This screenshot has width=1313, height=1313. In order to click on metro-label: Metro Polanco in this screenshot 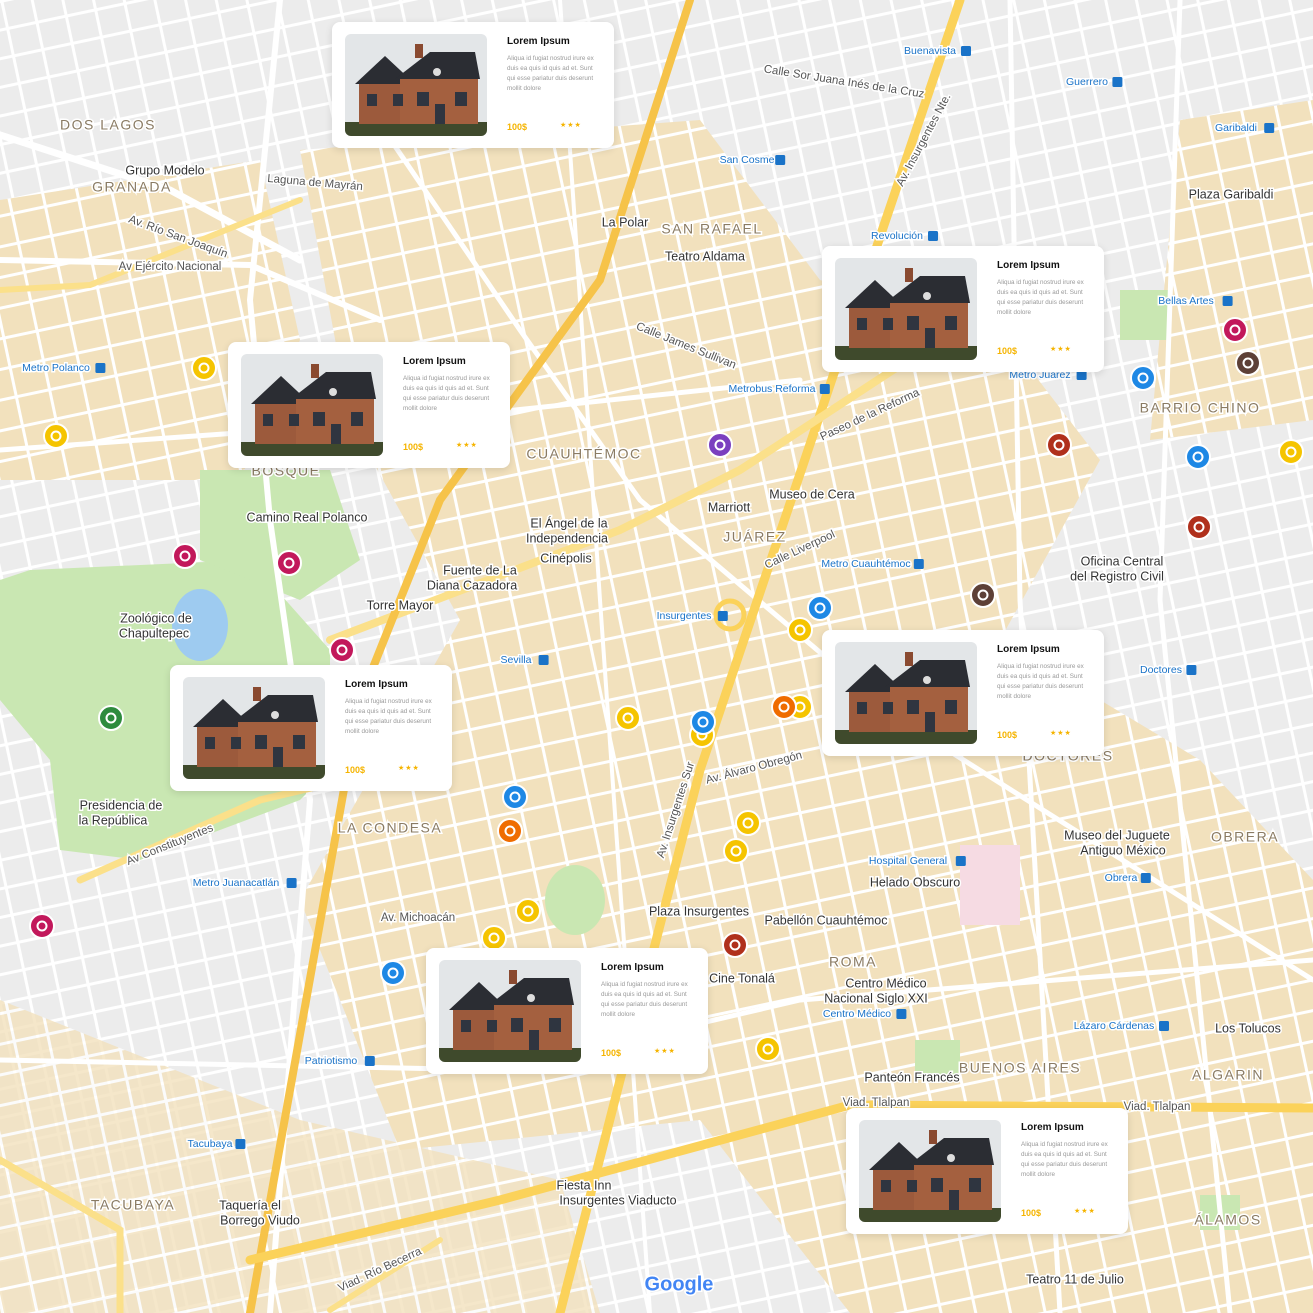, I will do `click(56, 368)`.